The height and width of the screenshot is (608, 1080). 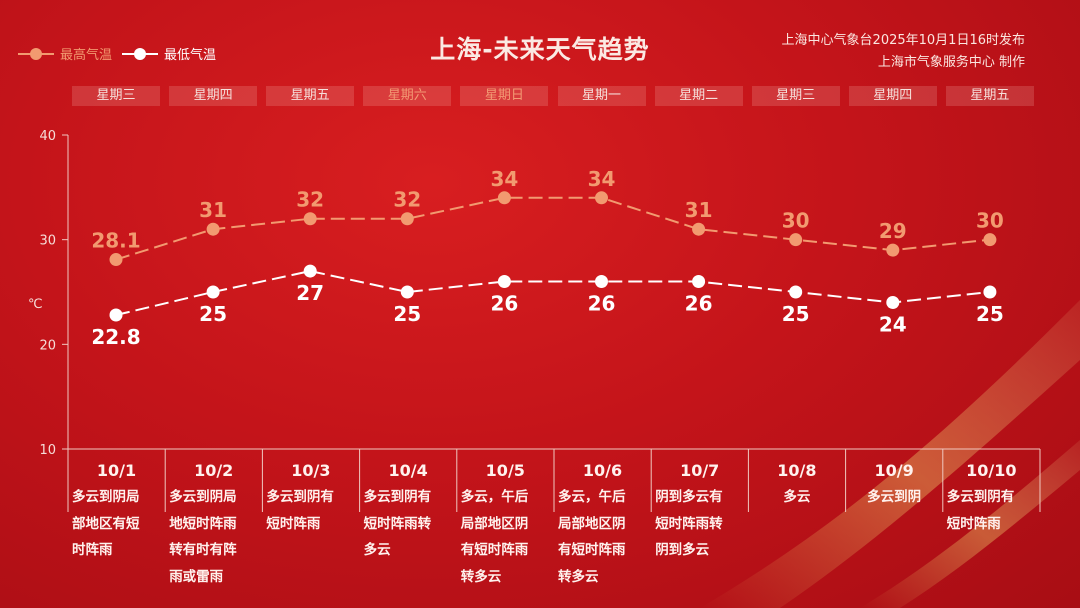 I want to click on data-label-high: 28.1, so click(x=115, y=241).